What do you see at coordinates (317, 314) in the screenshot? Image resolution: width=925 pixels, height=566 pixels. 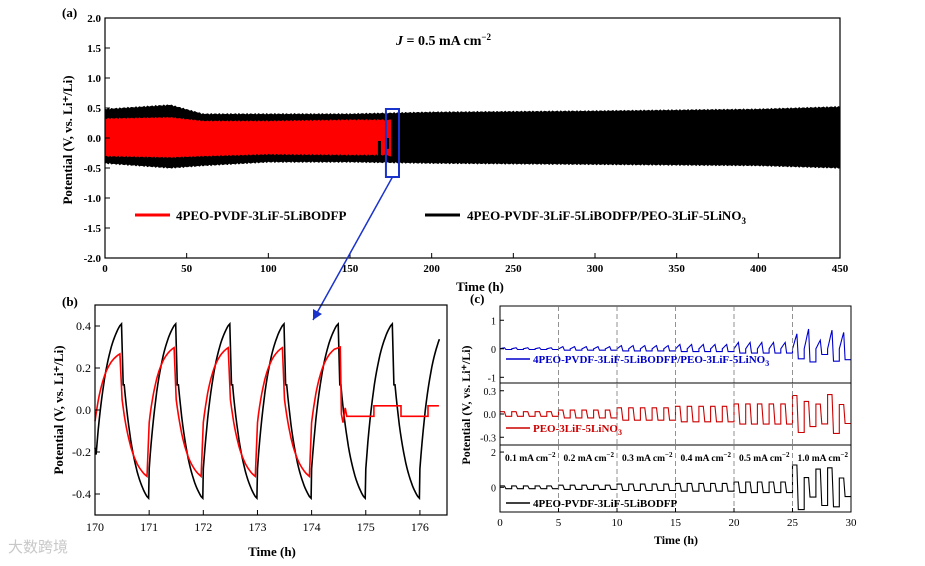 I see `zoom-arrow-head` at bounding box center [317, 314].